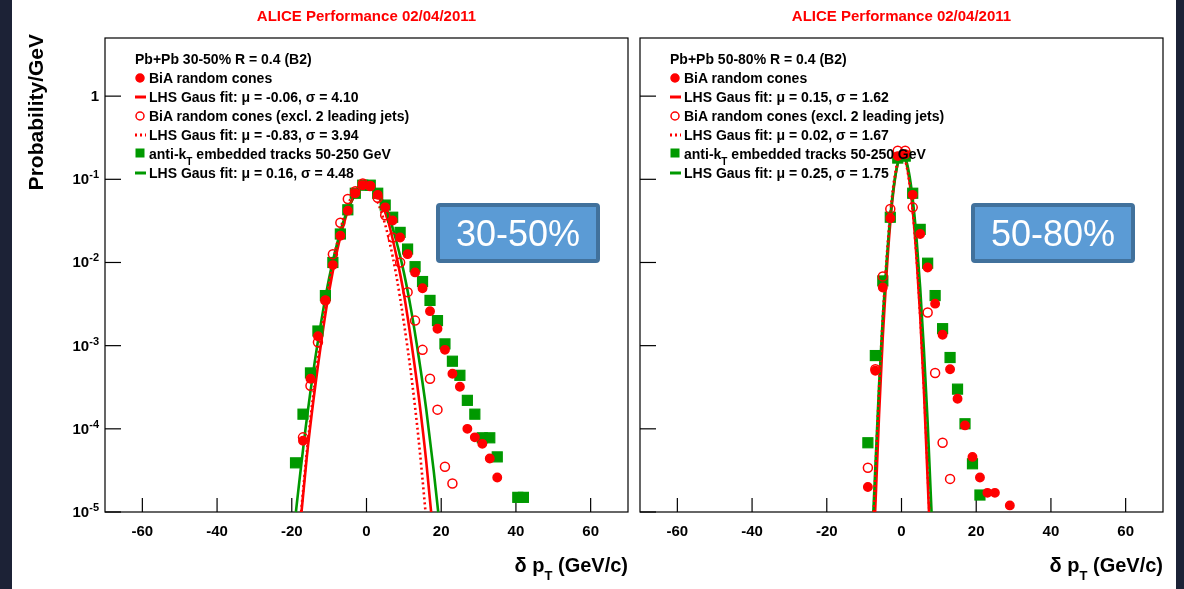 Image resolution: width=1184 pixels, height=589 pixels. What do you see at coordinates (270, 156) in the screenshot?
I see `legend-label: anti-k$_{T}$ embedded tracks 50-250 GeV` at bounding box center [270, 156].